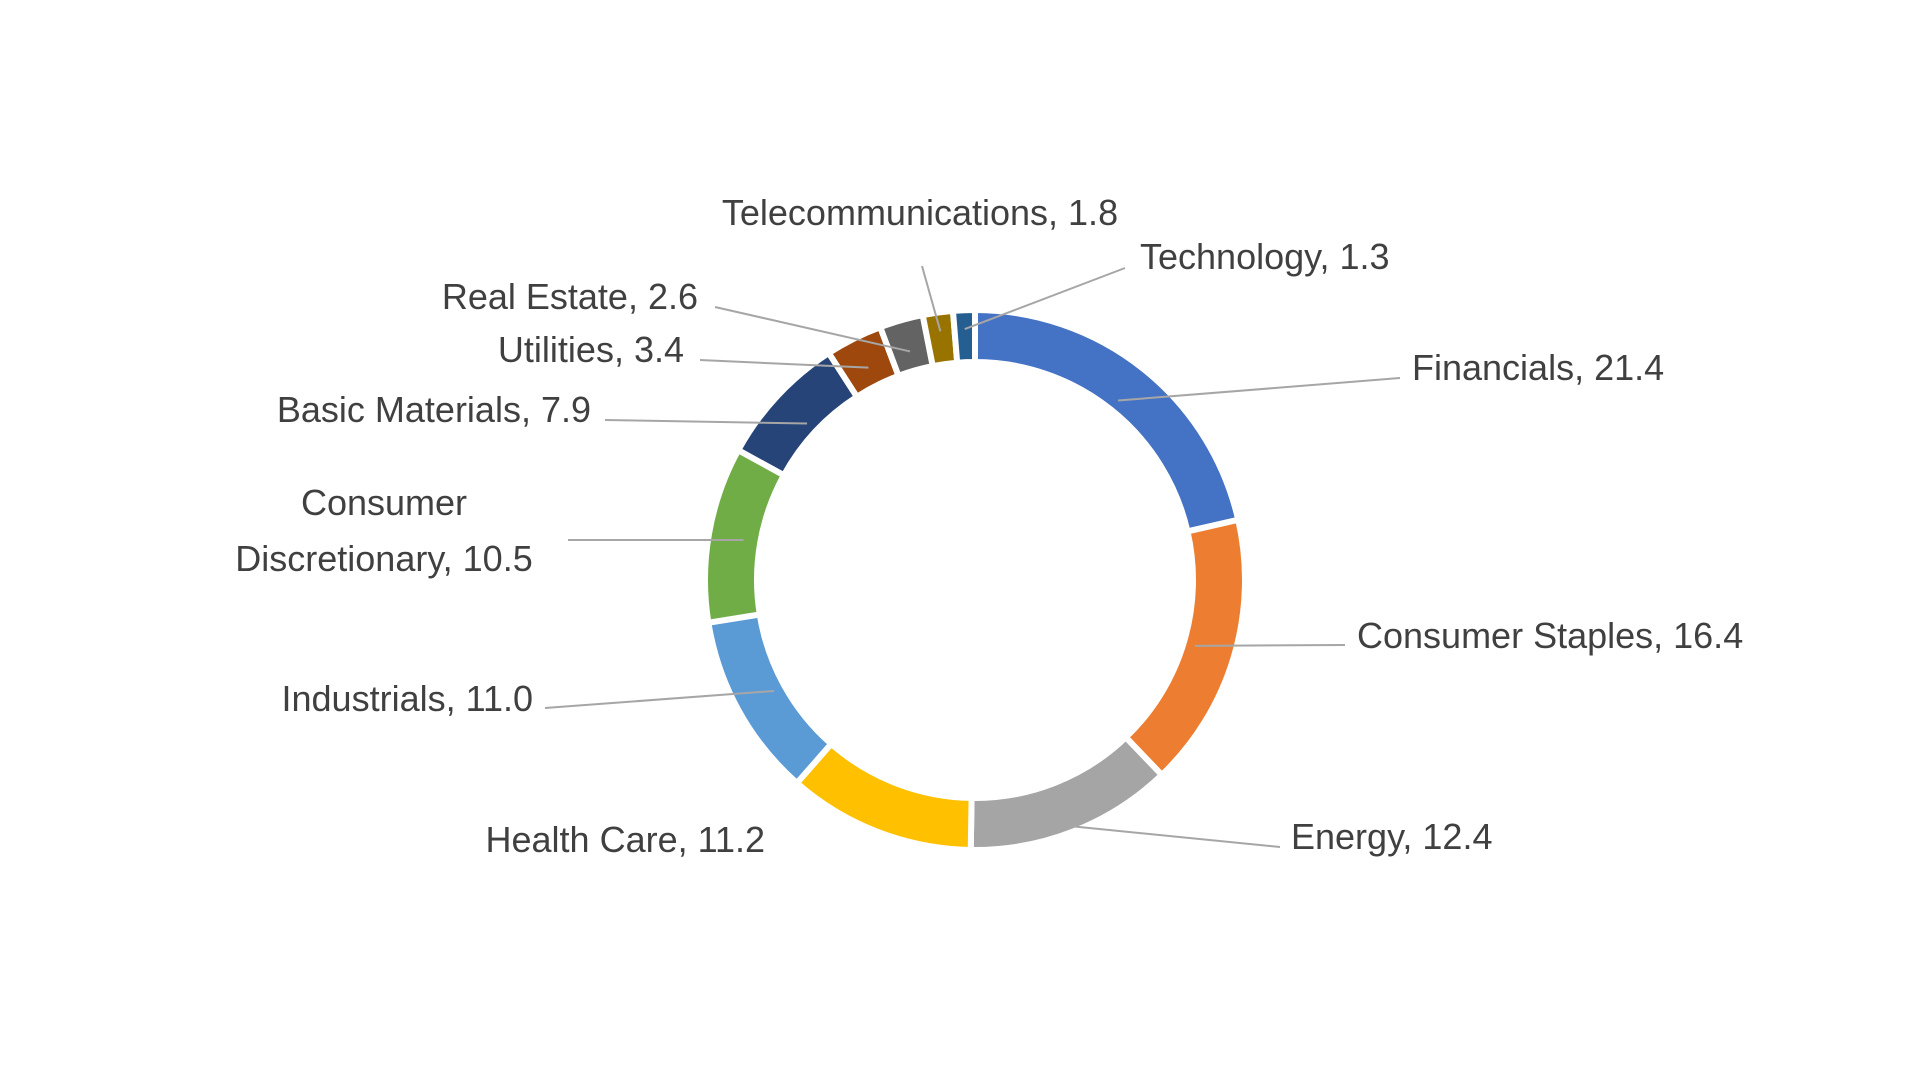 This screenshot has width=1920, height=1080. What do you see at coordinates (706, 422) in the screenshot?
I see `leader-basic-materials` at bounding box center [706, 422].